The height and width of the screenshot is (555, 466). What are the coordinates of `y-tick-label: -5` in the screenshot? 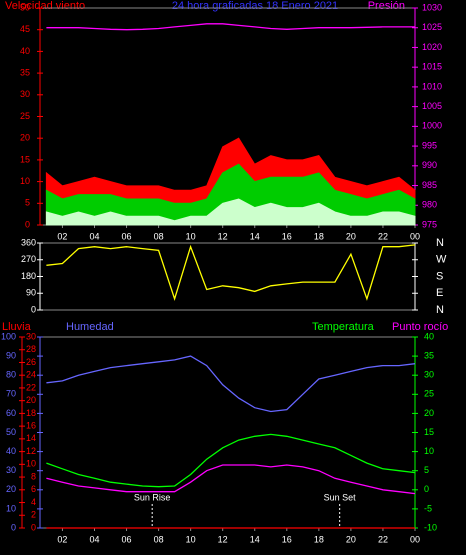 It's located at (428, 508).